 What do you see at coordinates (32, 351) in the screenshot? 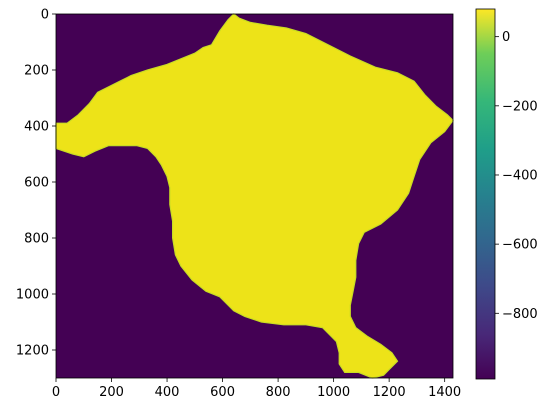
I see `y-tick-label: 1200` at bounding box center [32, 351].